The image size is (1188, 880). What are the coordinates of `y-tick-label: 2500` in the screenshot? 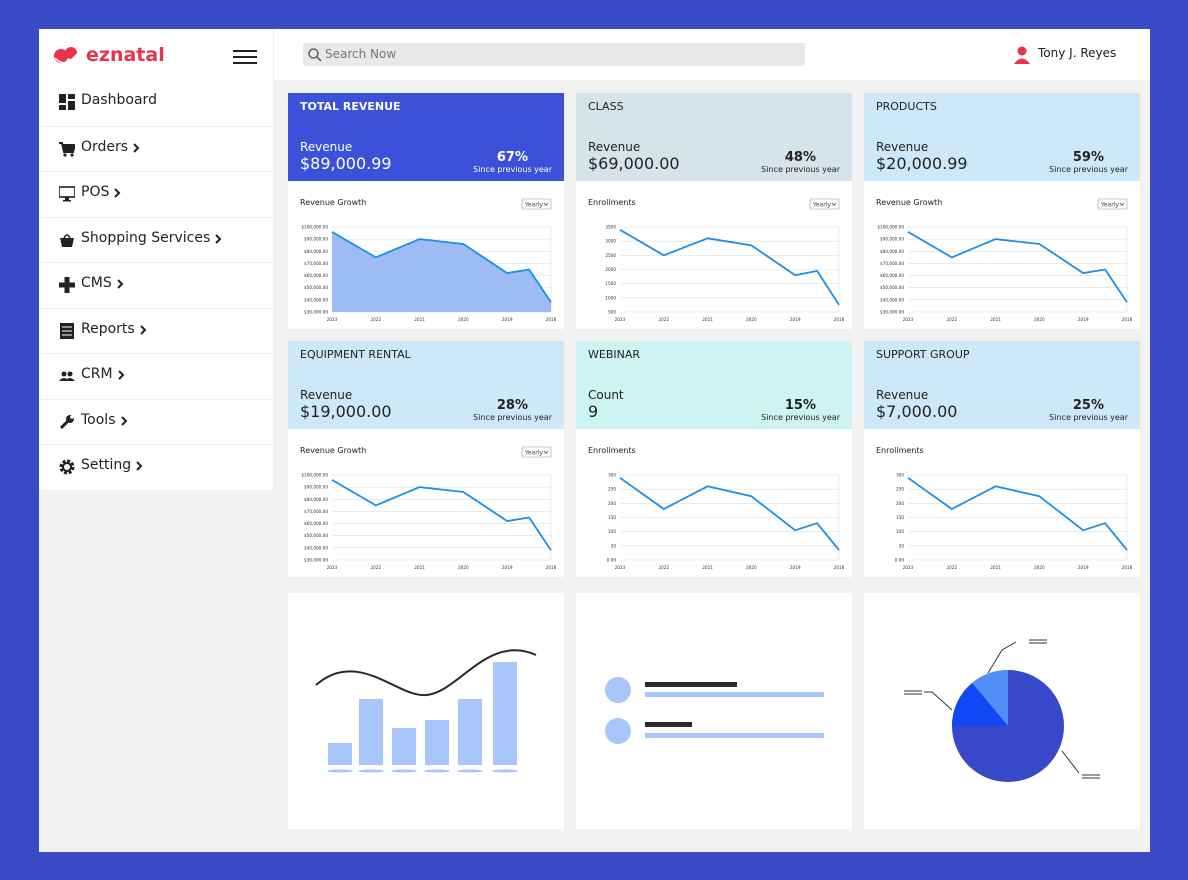 It's located at (610, 255).